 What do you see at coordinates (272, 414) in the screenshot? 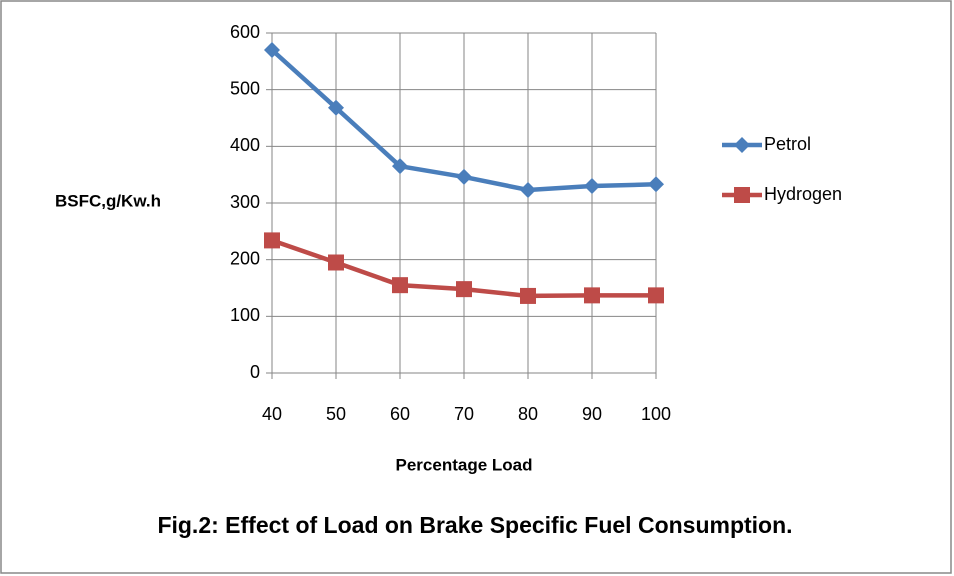
I see `x-tick-label: 40` at bounding box center [272, 414].